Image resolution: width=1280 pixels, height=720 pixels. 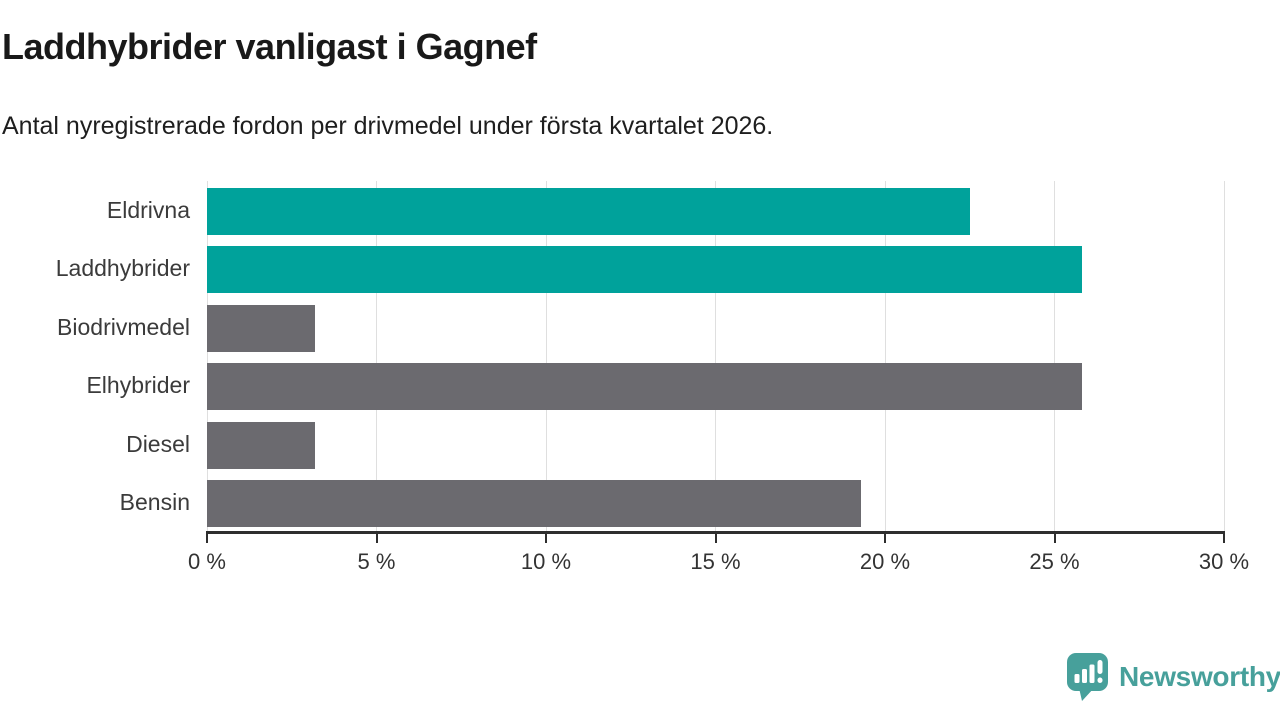 What do you see at coordinates (644, 387) in the screenshot?
I see `bar-elhybrider` at bounding box center [644, 387].